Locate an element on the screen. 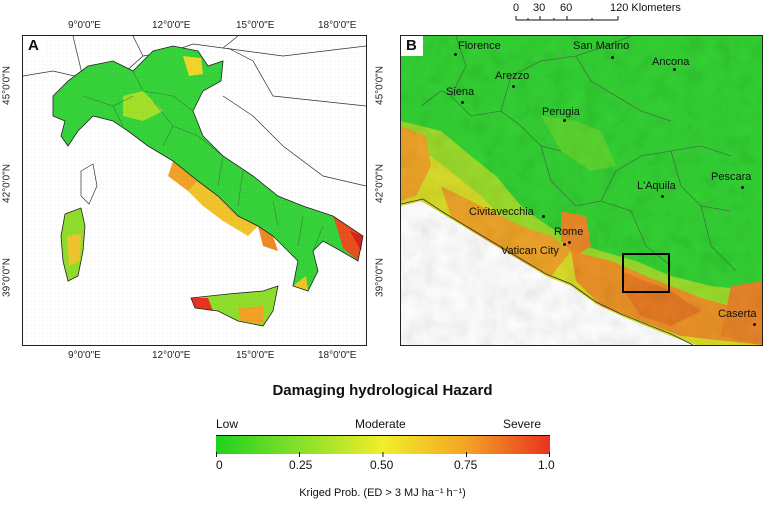 The width and height of the screenshot is (765, 505). study-area-box is located at coordinates (646, 273).